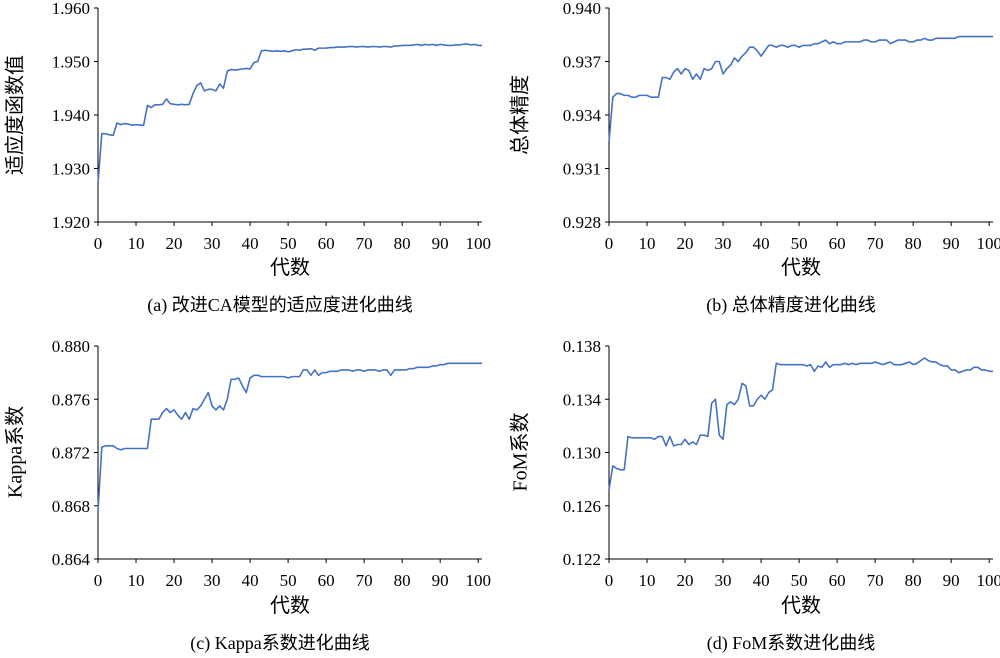  What do you see at coordinates (582, 222) in the screenshot?
I see `y-tick-label: 0.928` at bounding box center [582, 222].